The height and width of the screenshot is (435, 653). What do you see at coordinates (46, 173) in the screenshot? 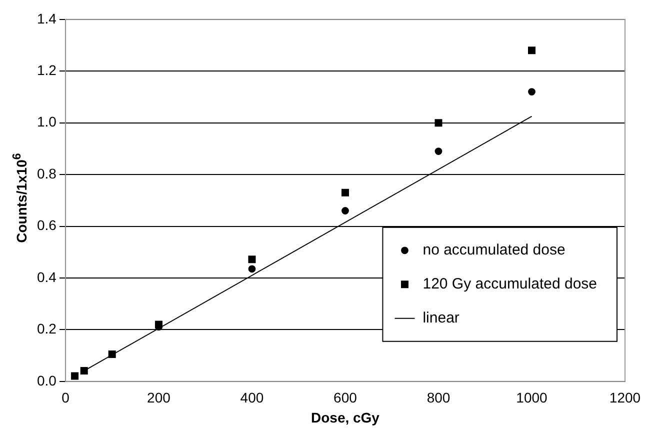
I see `y-tick-label: 0.8` at bounding box center [46, 173].